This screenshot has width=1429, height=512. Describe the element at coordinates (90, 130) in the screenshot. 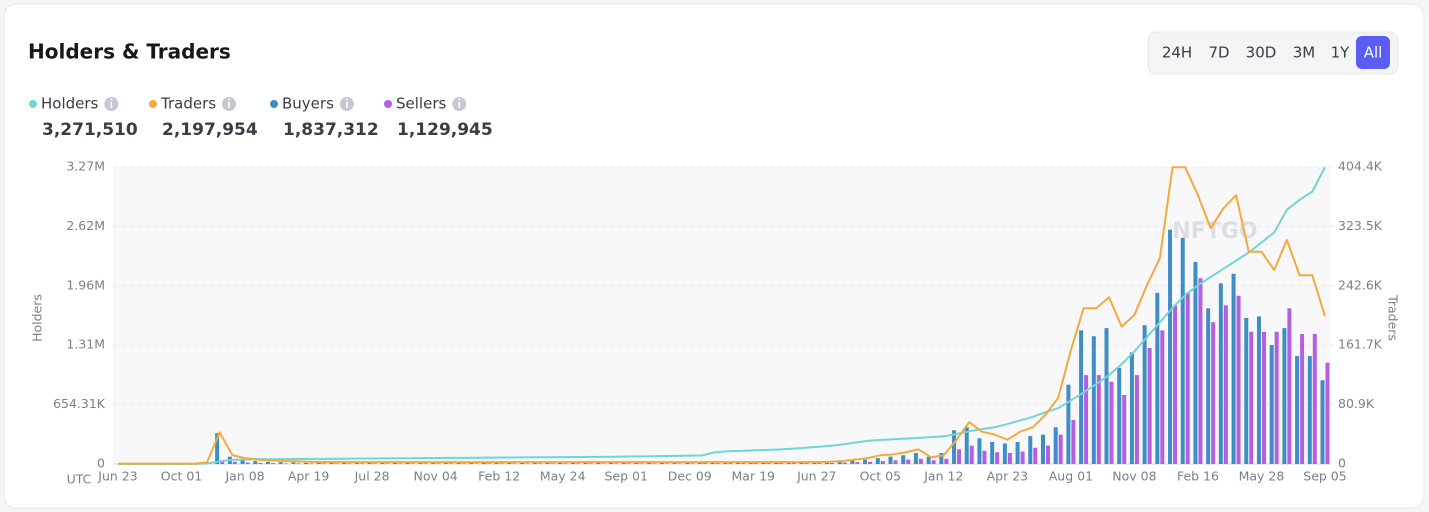

I see `legend-total: 3,271,510` at that location.